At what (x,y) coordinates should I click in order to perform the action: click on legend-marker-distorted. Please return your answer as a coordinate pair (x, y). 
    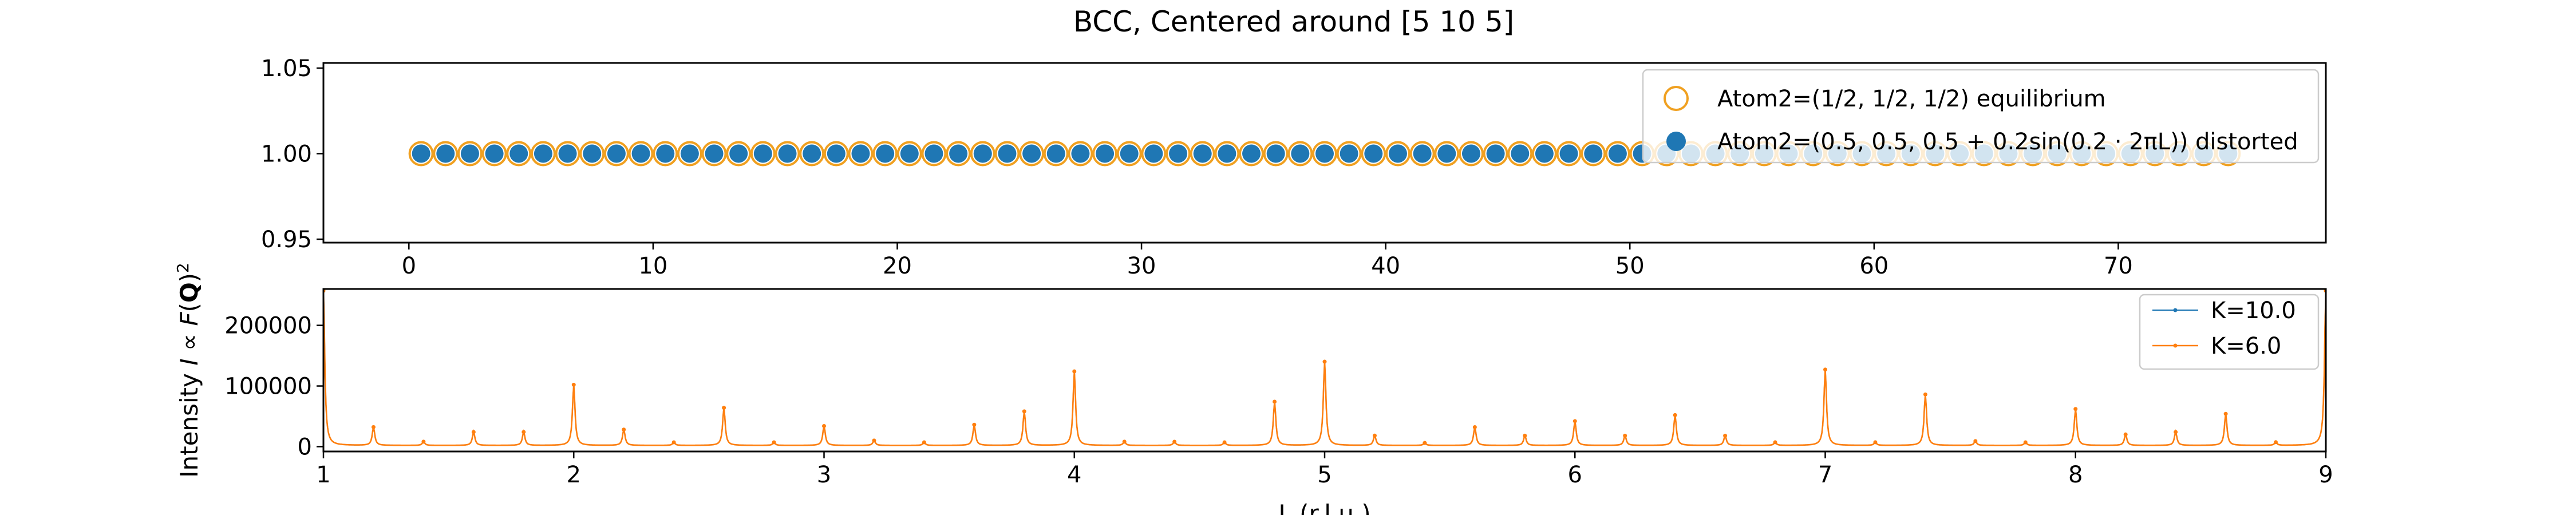
    Looking at the image, I should click on (1676, 141).